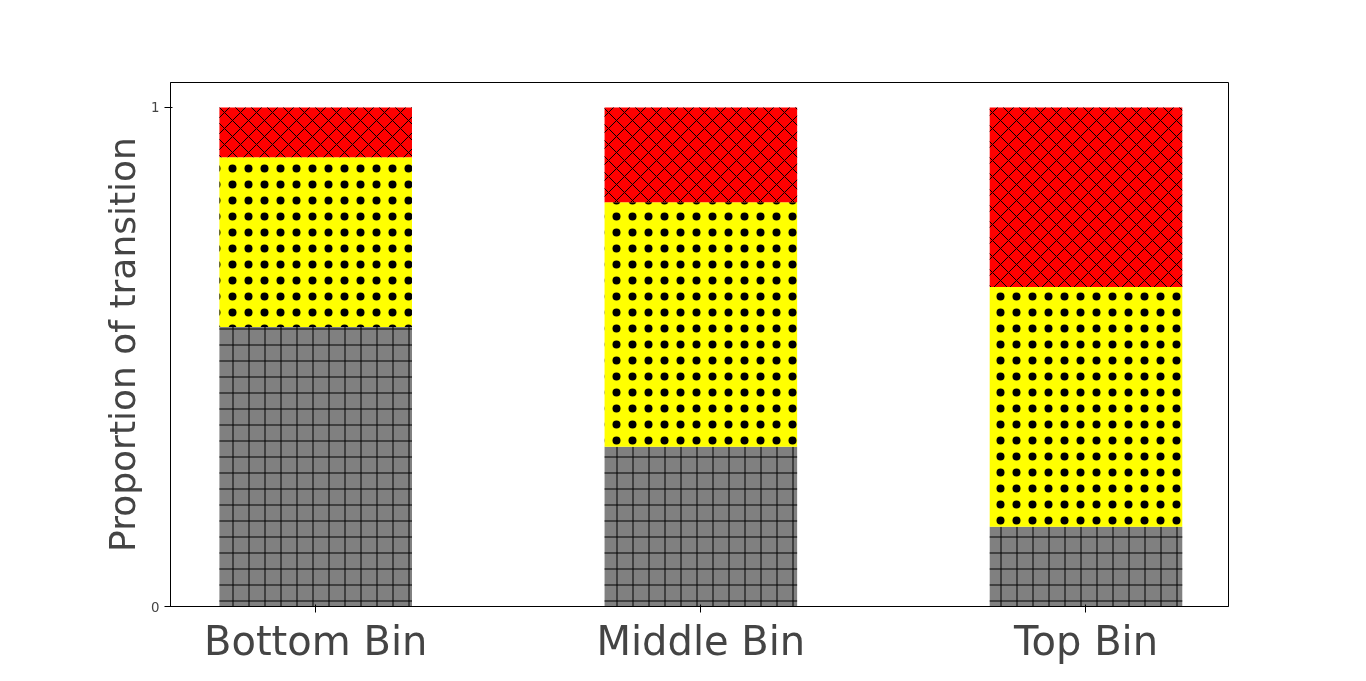 The width and height of the screenshot is (1366, 681). What do you see at coordinates (123, 344) in the screenshot?
I see `y-axis-title: Proportion of transition` at bounding box center [123, 344].